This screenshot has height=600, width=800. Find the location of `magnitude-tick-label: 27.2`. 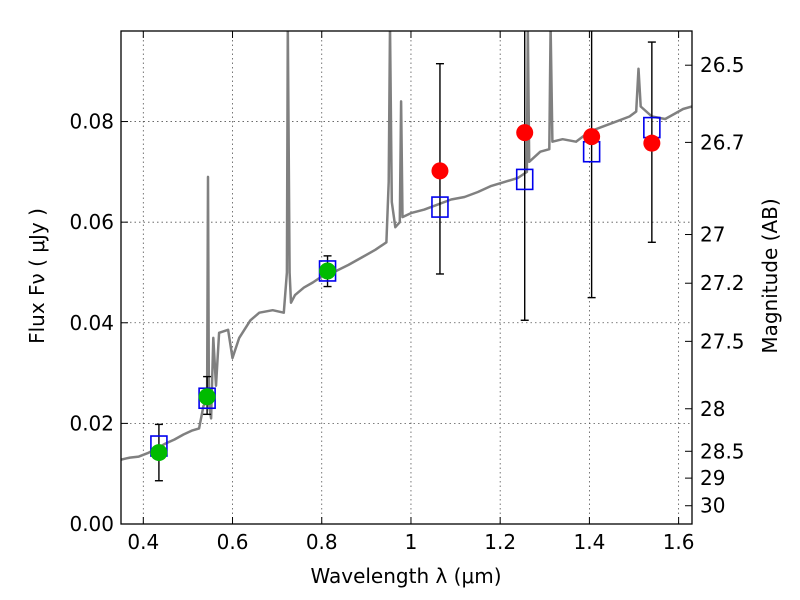

magnitude-tick-label: 27.2 is located at coordinates (722, 283).